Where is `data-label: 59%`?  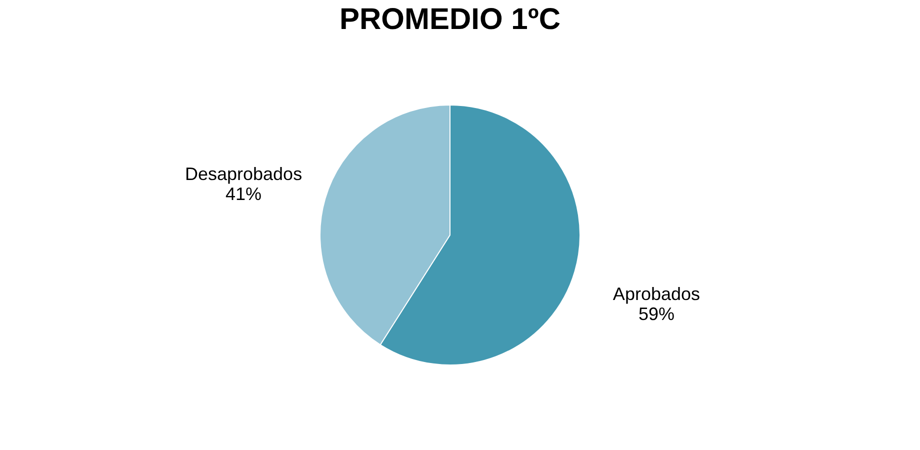
data-label: 59% is located at coordinates (656, 314).